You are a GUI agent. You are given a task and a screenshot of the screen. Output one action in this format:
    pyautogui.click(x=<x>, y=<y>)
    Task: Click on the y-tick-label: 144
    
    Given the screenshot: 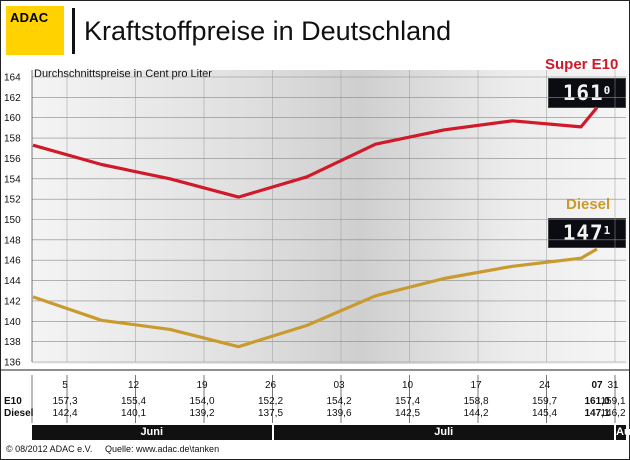 What is the action you would take?
    pyautogui.click(x=12, y=281)
    